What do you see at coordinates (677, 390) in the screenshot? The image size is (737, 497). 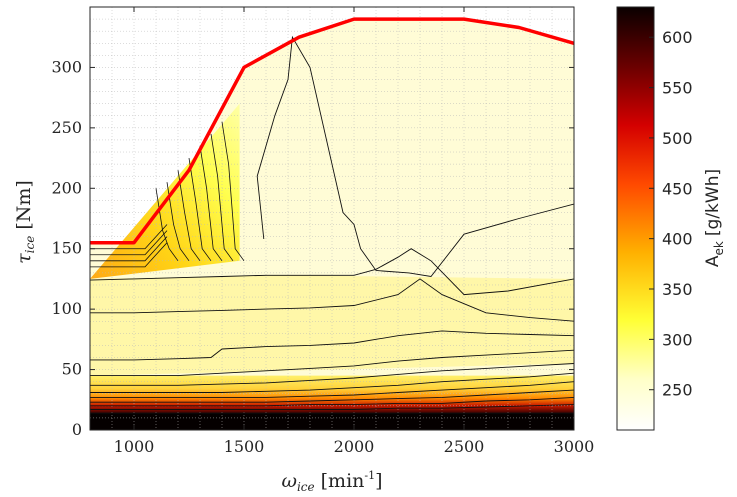 I see `colorbar-tick-label: 250` at bounding box center [677, 390].